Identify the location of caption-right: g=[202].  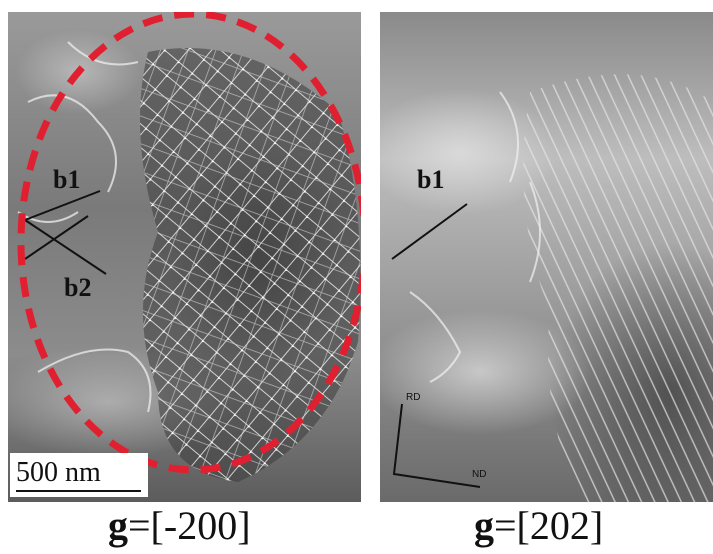
(538, 526).